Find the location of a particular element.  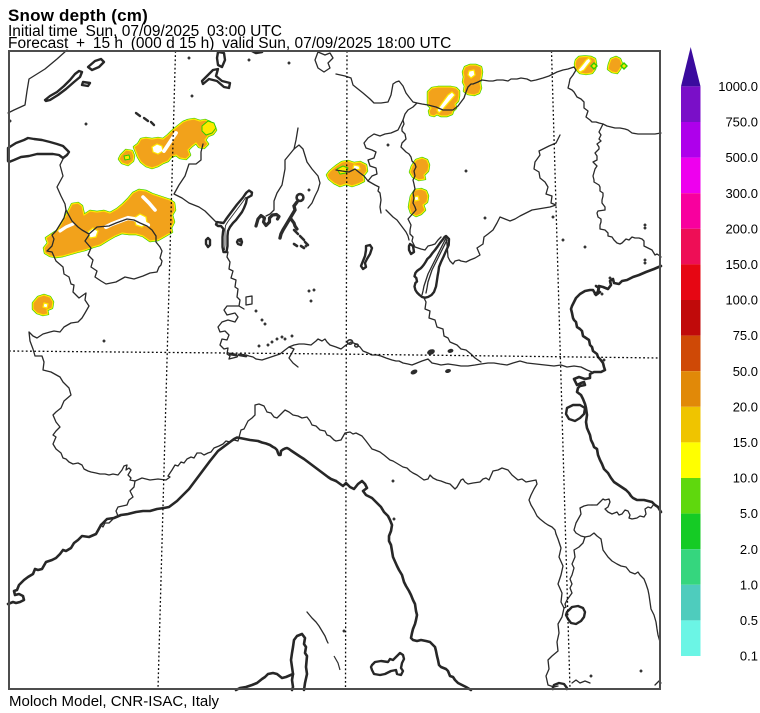

svg-text: 10.0 is located at coordinates (745, 478).